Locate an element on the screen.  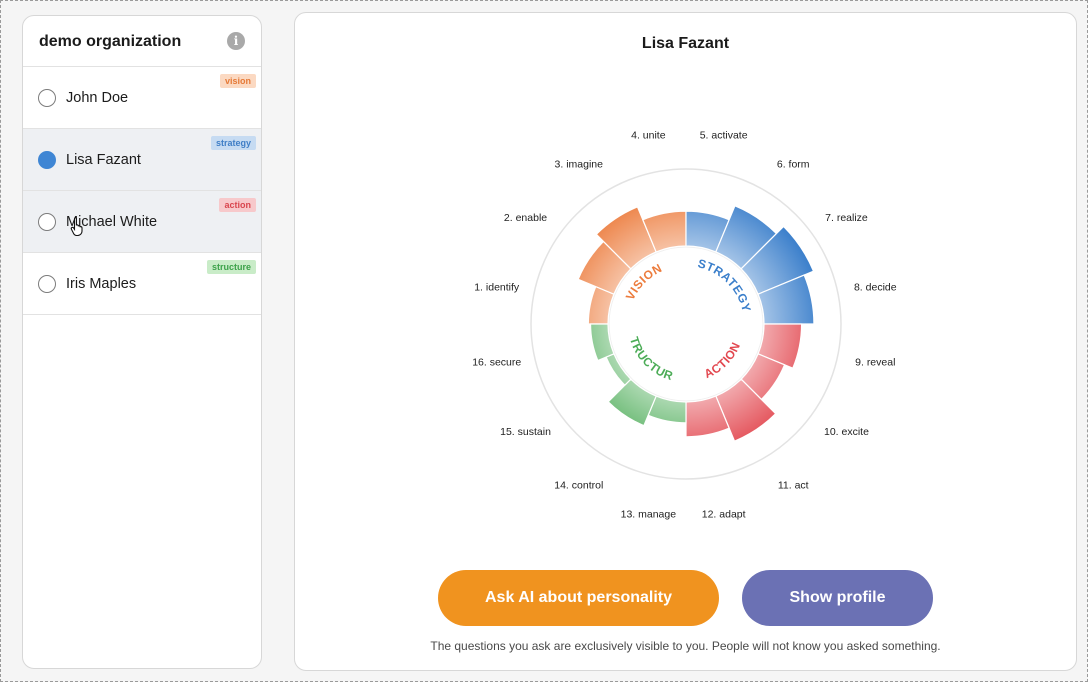
axis-label: 2. enable is located at coordinates (525, 218).